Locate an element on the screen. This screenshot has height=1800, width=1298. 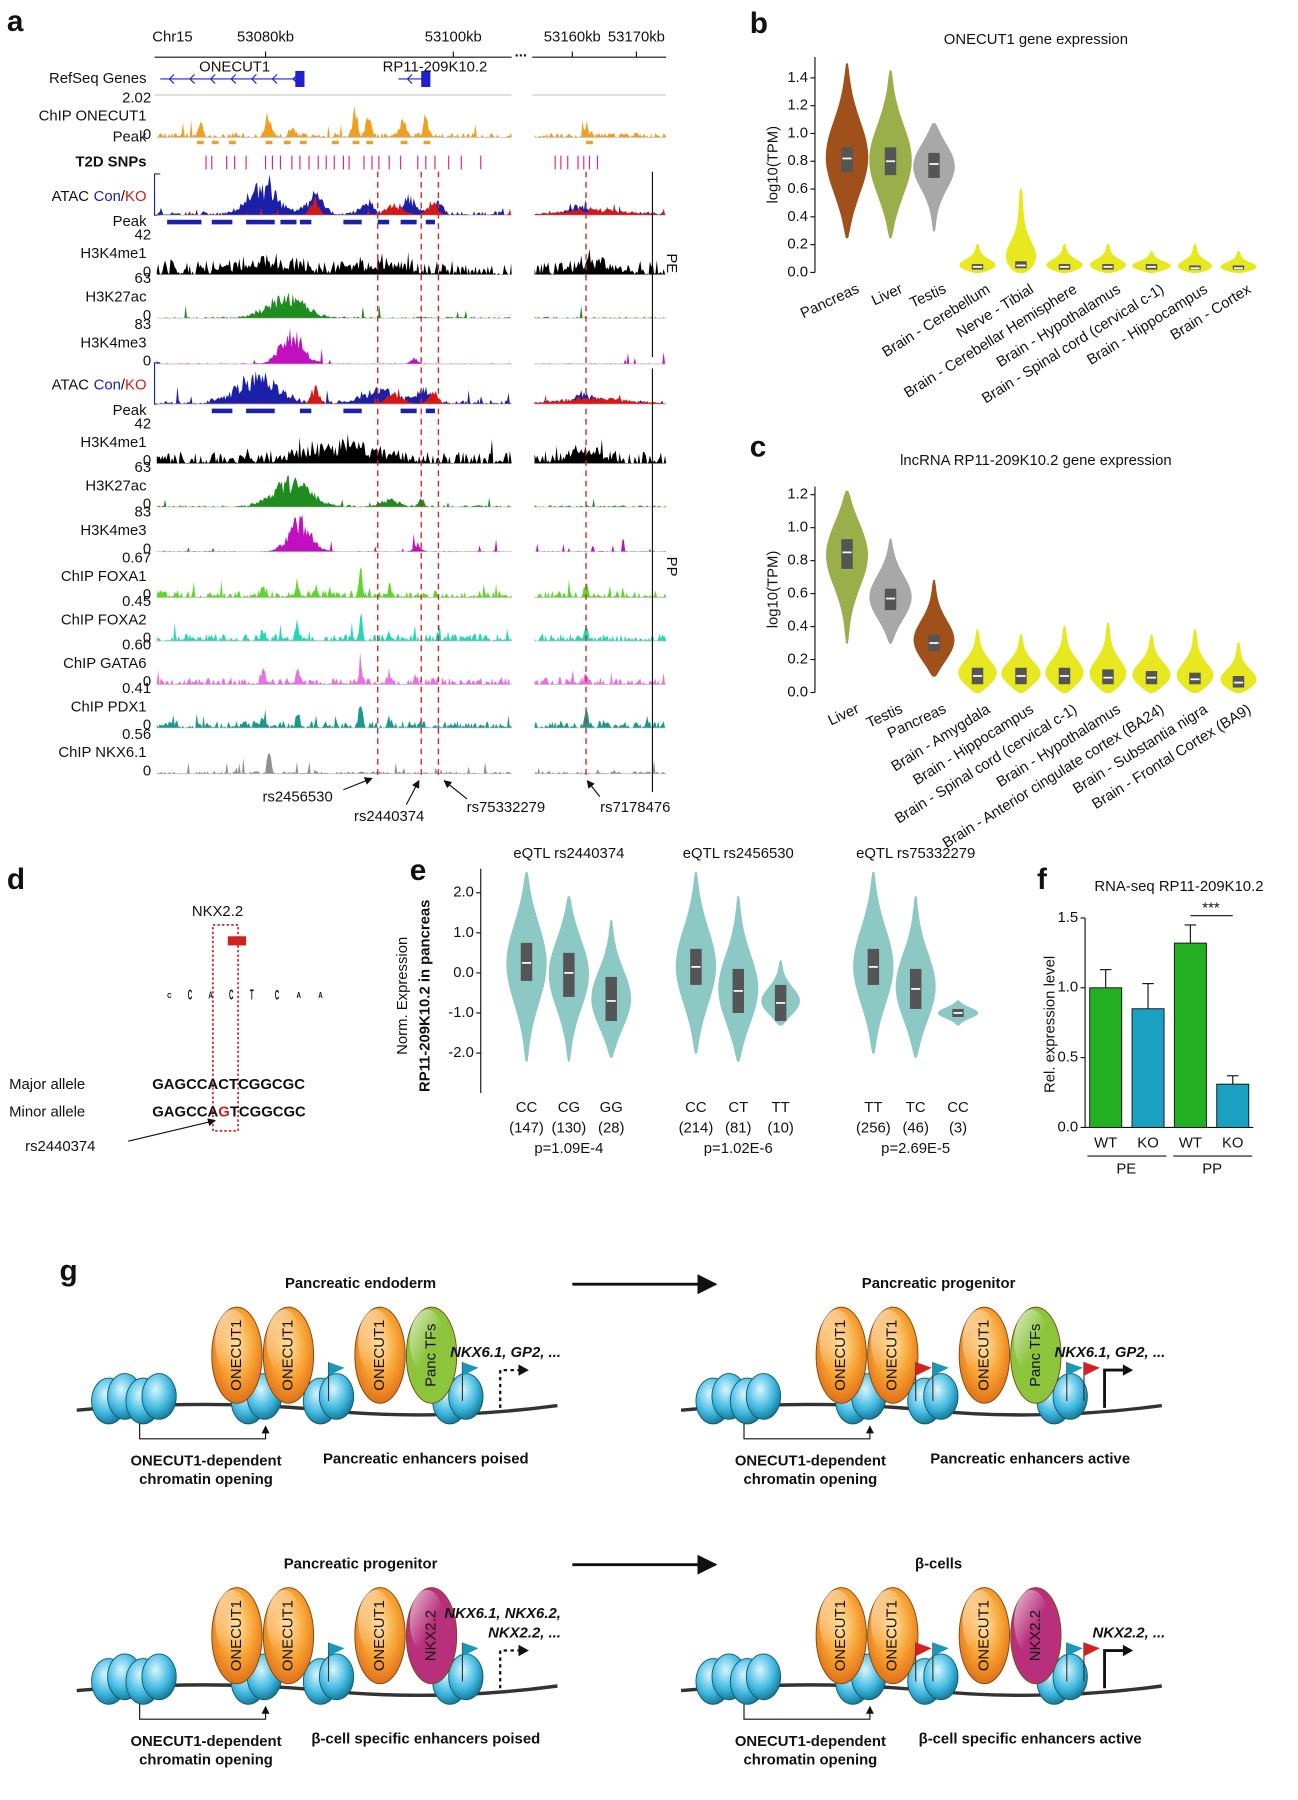
coord-label: 53080kb is located at coordinates (265, 38).